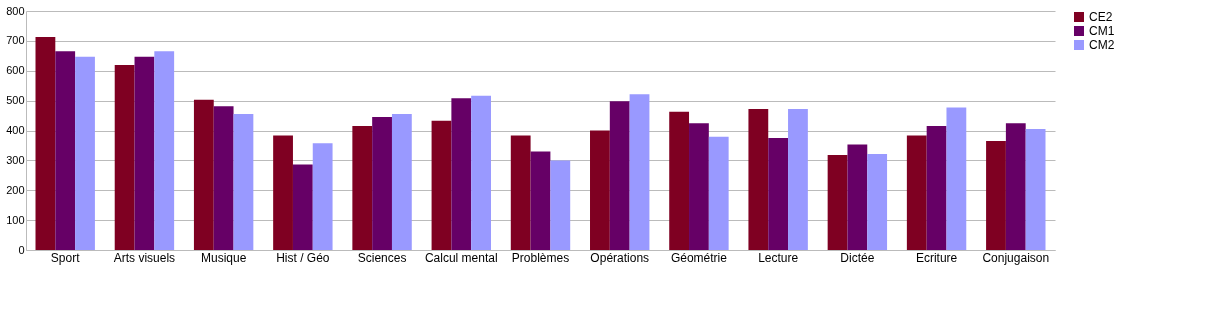 This screenshot has width=1228, height=334. What do you see at coordinates (461, 257) in the screenshot?
I see `x-tick-label: Calcul mental` at bounding box center [461, 257].